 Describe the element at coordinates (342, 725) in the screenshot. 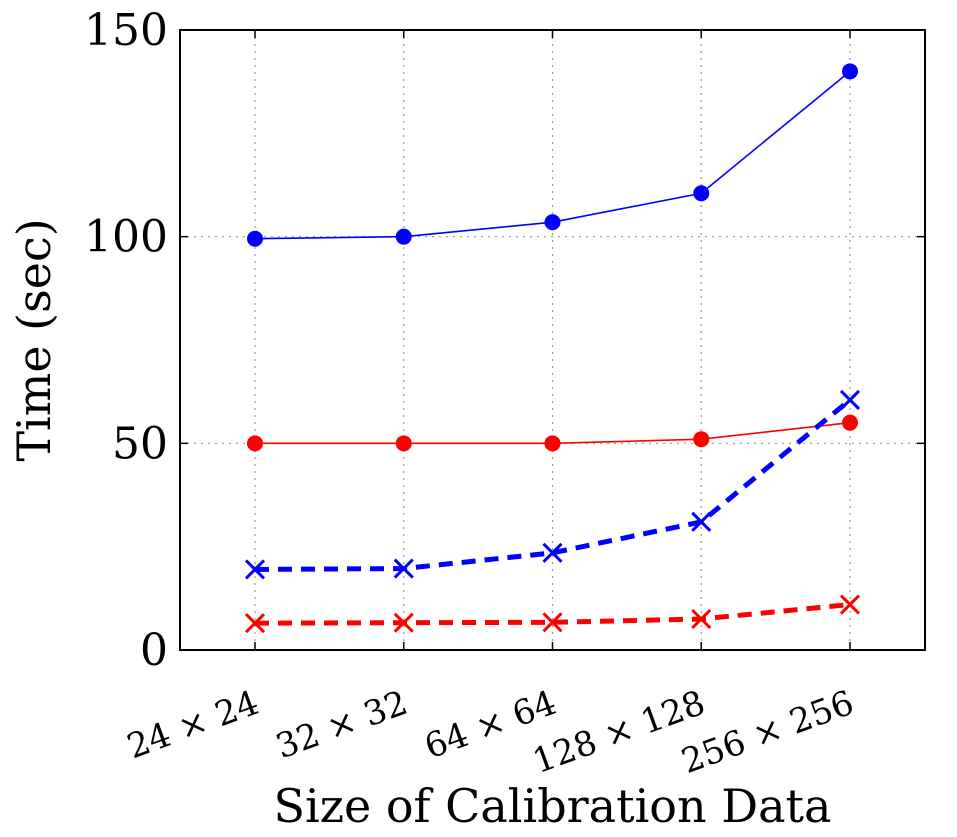

I see `x-tick-label: 32 × 32` at that location.